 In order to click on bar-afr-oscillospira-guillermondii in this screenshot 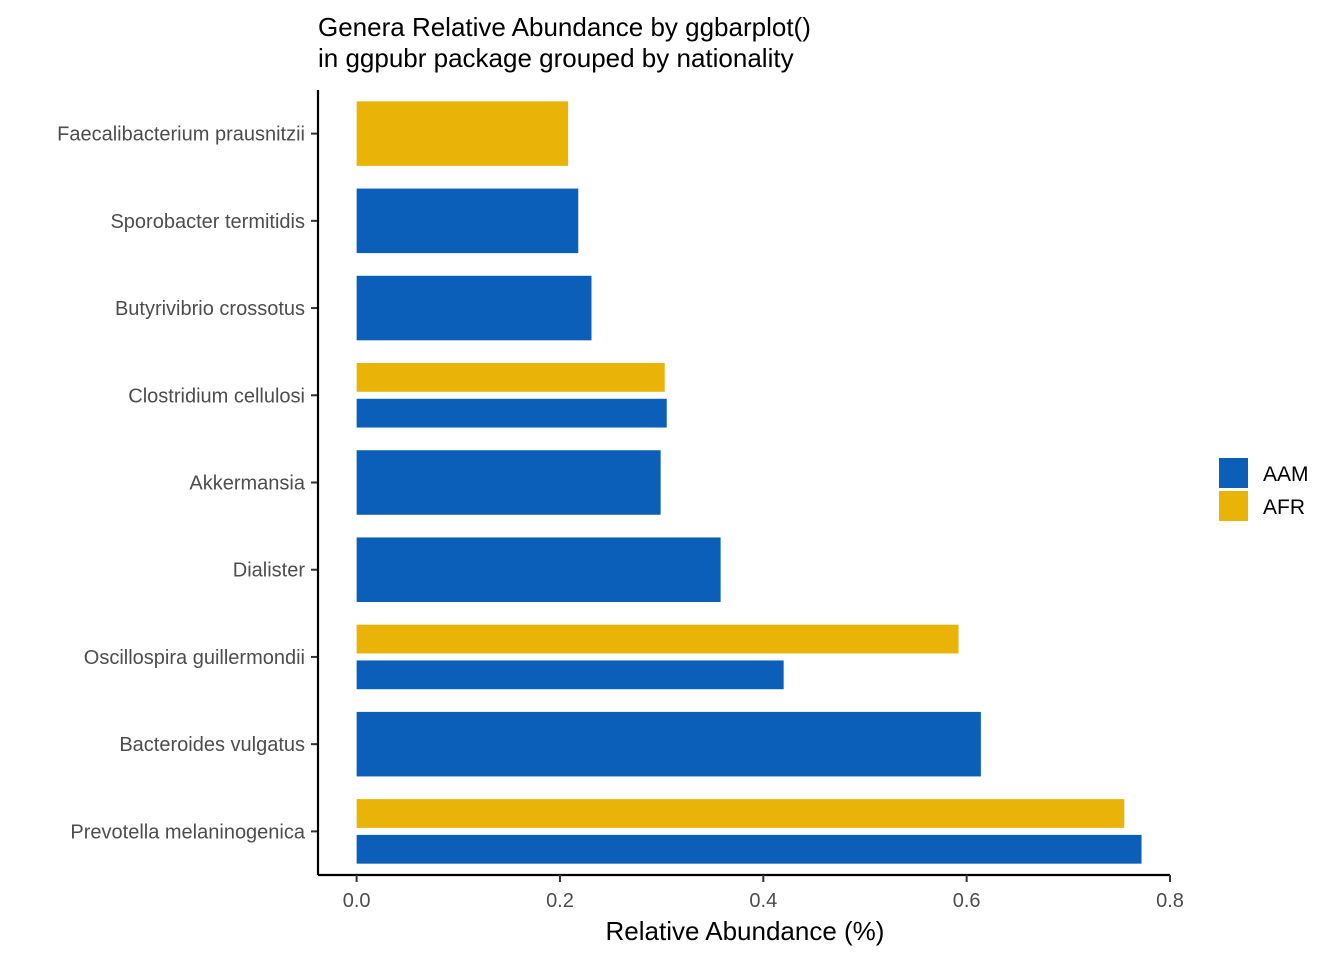, I will do `click(657, 639)`.